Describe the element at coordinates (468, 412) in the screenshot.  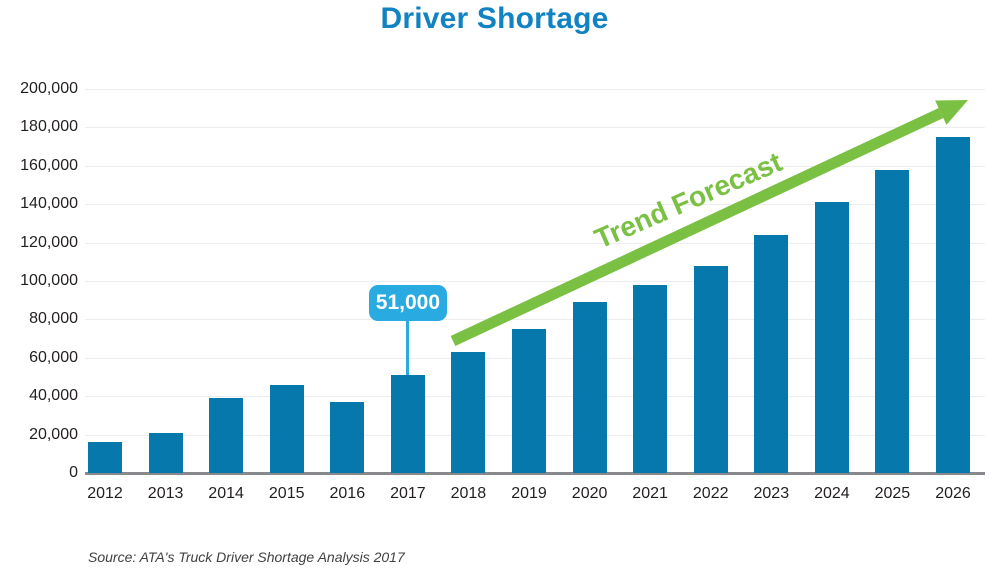
I see `bar-2018` at that location.